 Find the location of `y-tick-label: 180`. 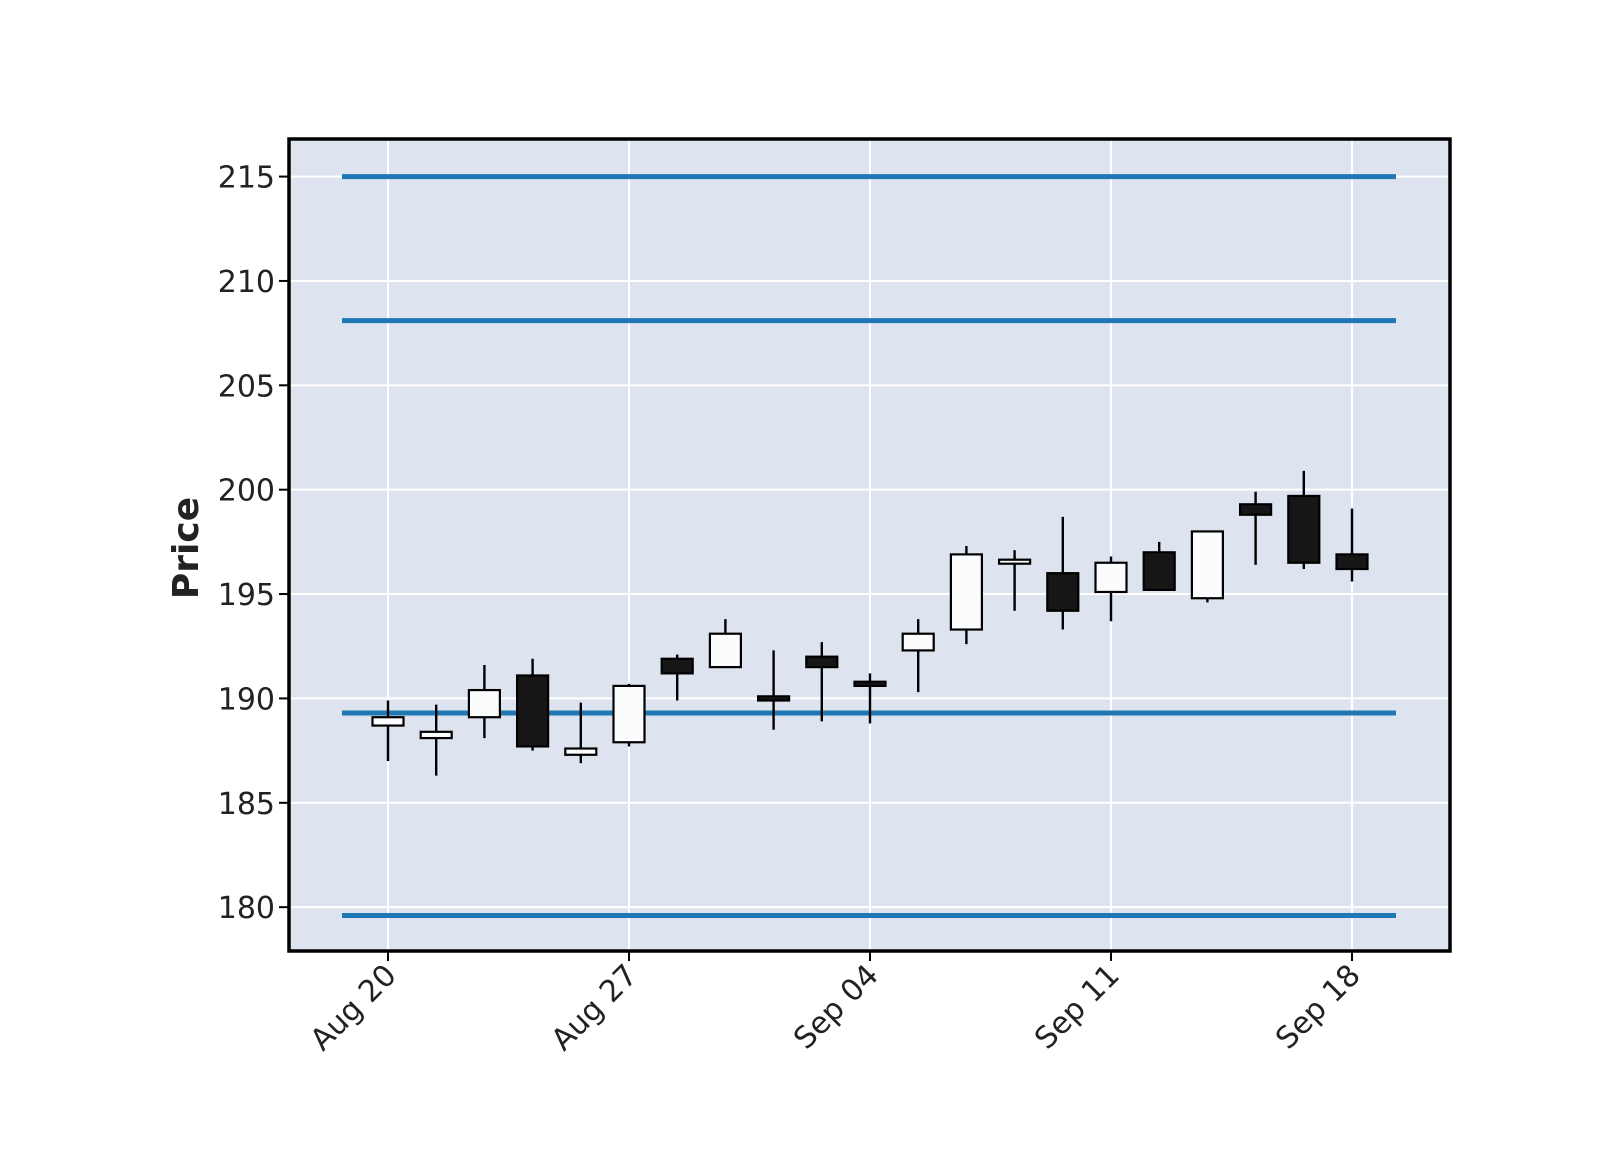

y-tick-label: 180 is located at coordinates (246, 908).